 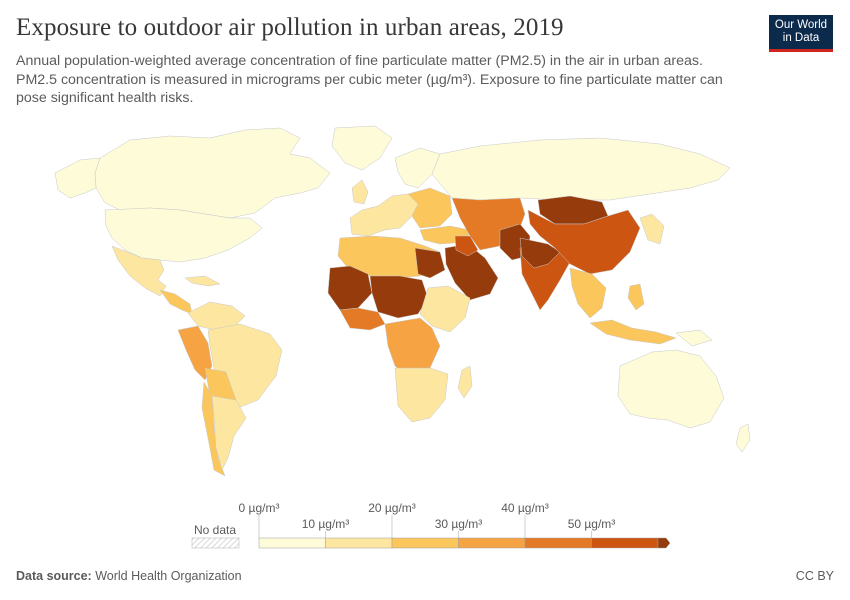 What do you see at coordinates (652, 229) in the screenshot?
I see `region-korea-japan` at bounding box center [652, 229].